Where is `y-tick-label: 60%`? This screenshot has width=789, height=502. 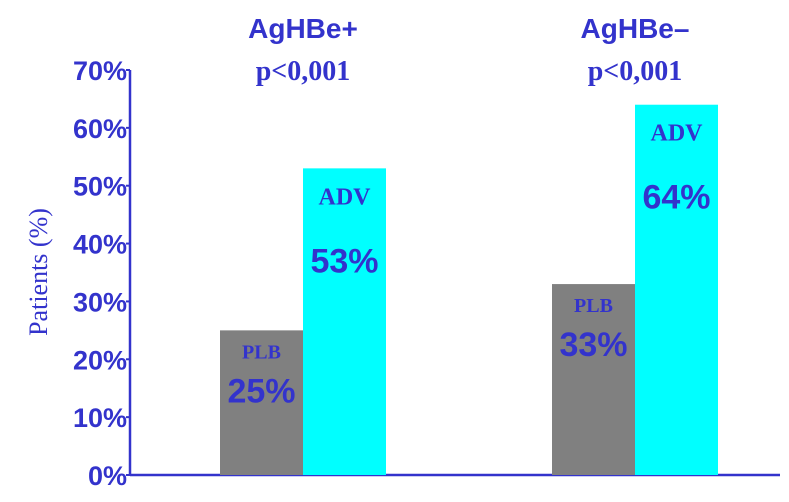 y-tick-label: 60% is located at coordinates (100, 129).